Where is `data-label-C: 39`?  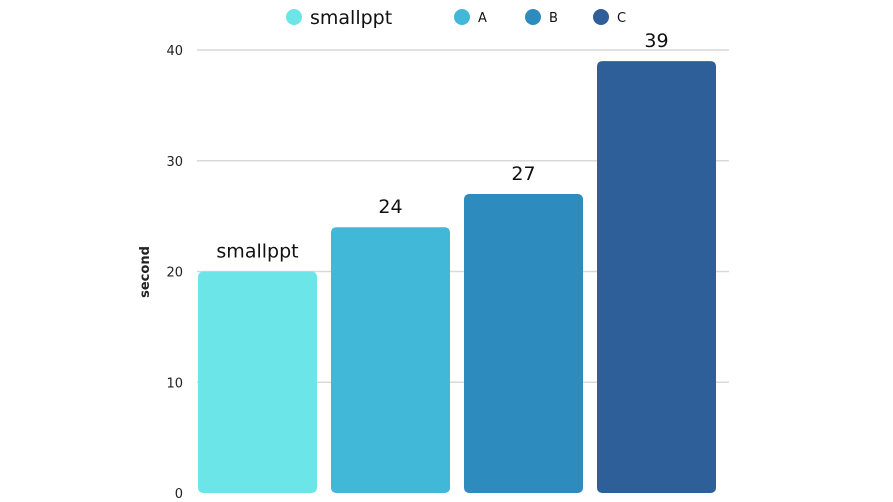 data-label-C: 39 is located at coordinates (656, 41).